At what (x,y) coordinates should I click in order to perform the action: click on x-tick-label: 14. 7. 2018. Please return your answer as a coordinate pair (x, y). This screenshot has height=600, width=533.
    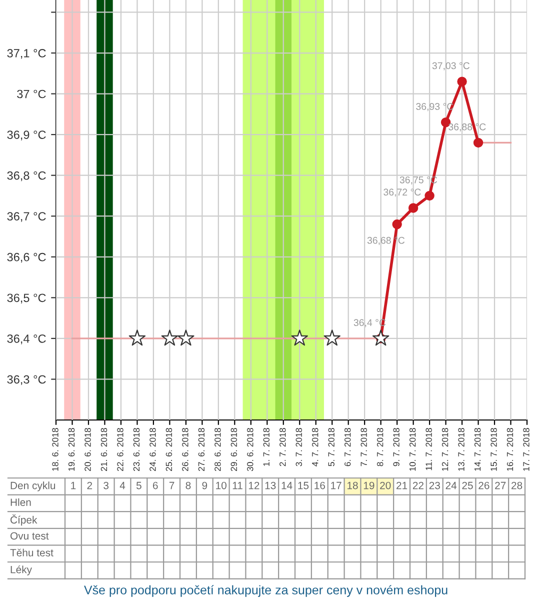
    Looking at the image, I should click on (477, 449).